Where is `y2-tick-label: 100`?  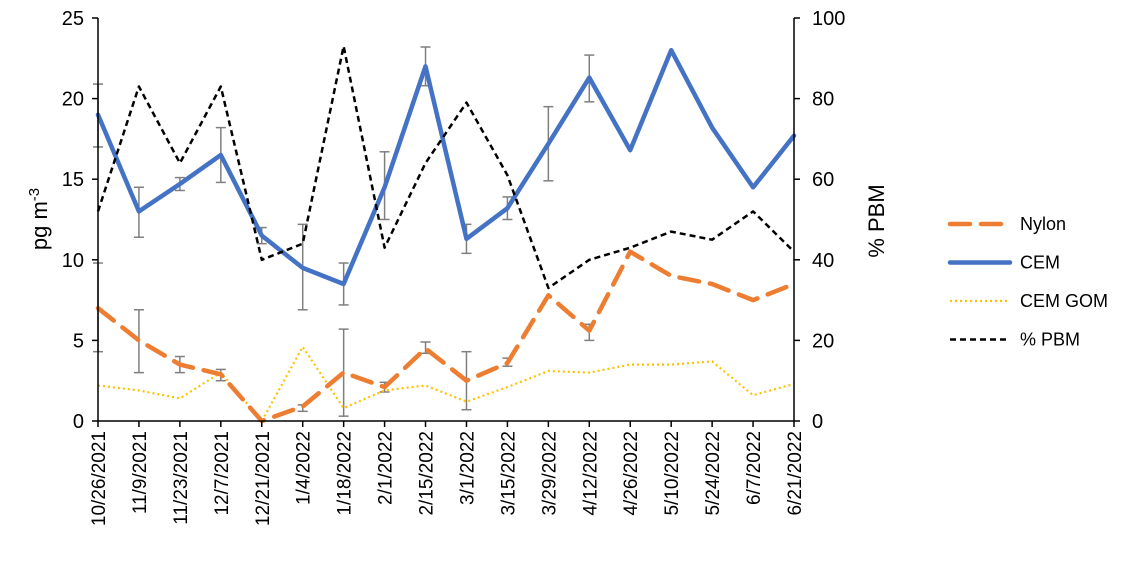 y2-tick-label: 100 is located at coordinates (828, 19).